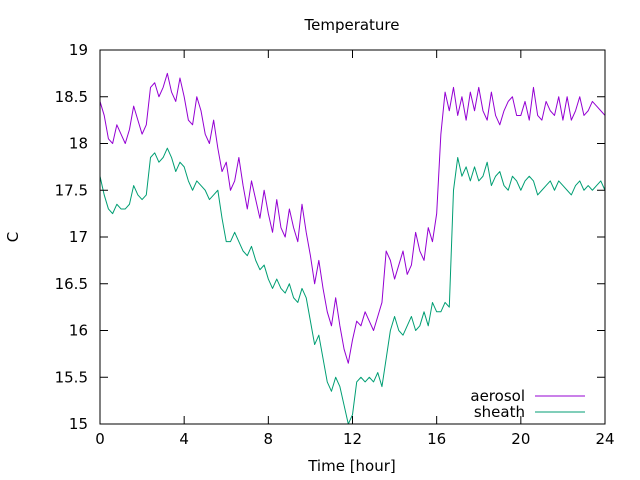  I want to click on x-tick-label: 24, so click(604, 439).